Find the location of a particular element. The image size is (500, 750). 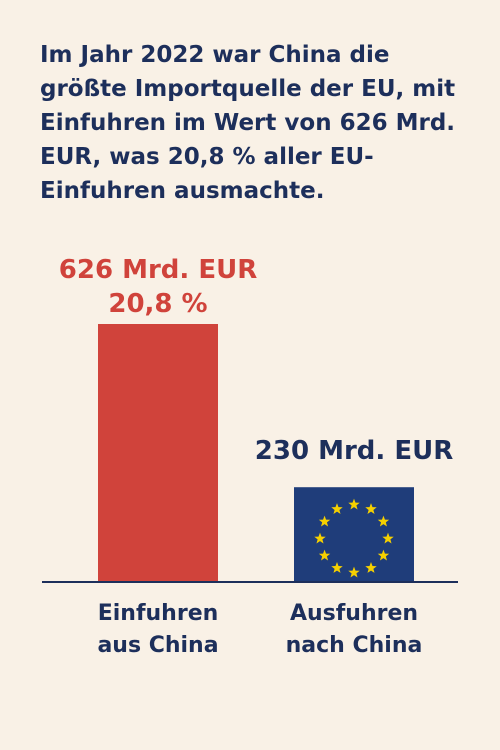

category-label-imports-line1: Einfuhren is located at coordinates (158, 613).